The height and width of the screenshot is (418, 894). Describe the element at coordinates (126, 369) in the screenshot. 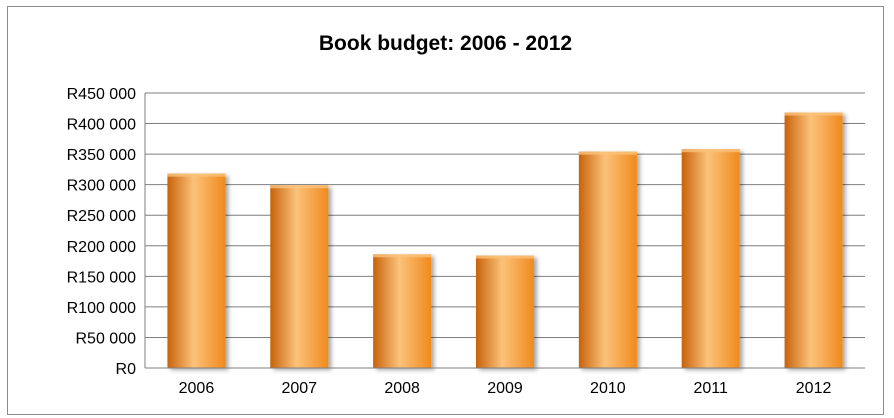

I see `y-tick-label: R0` at that location.